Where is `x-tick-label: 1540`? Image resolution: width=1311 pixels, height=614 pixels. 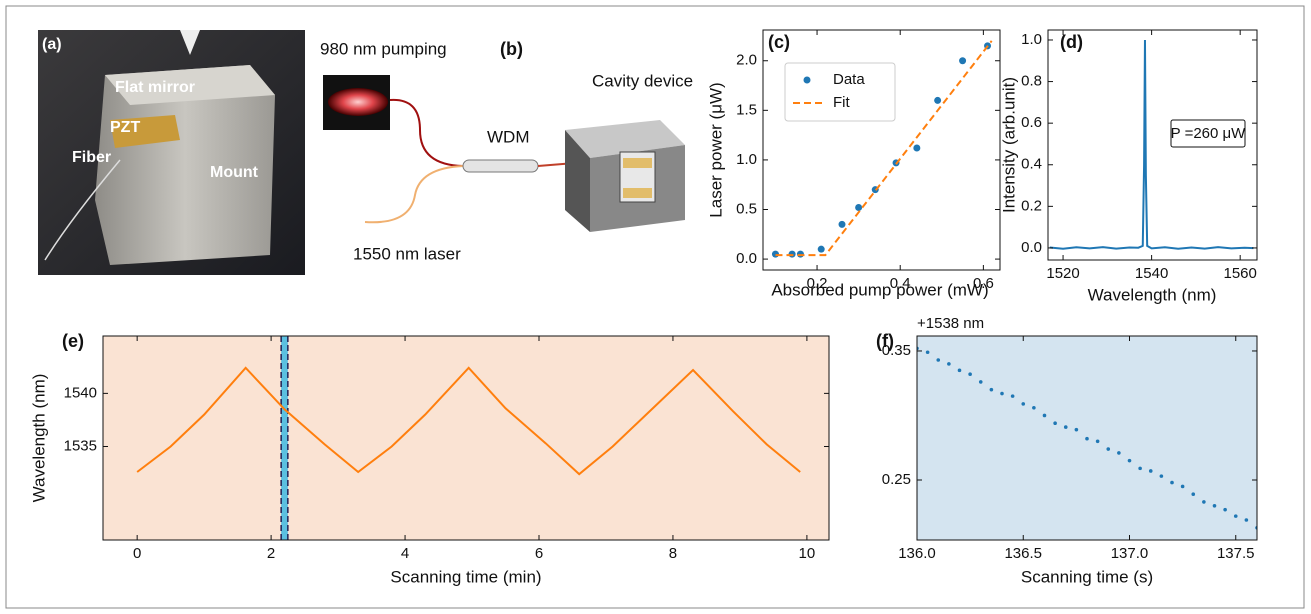
x-tick-label: 1540 is located at coordinates (1151, 273).